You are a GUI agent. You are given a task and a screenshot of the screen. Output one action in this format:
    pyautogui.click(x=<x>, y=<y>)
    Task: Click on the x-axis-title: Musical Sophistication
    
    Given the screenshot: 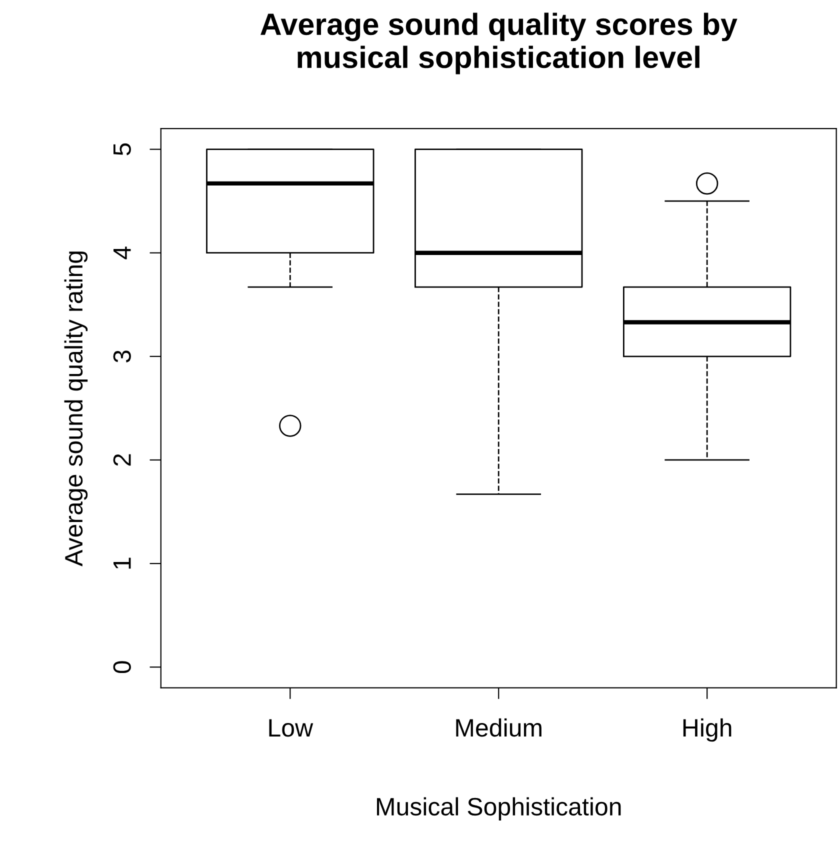 What is the action you would take?
    pyautogui.click(x=498, y=809)
    